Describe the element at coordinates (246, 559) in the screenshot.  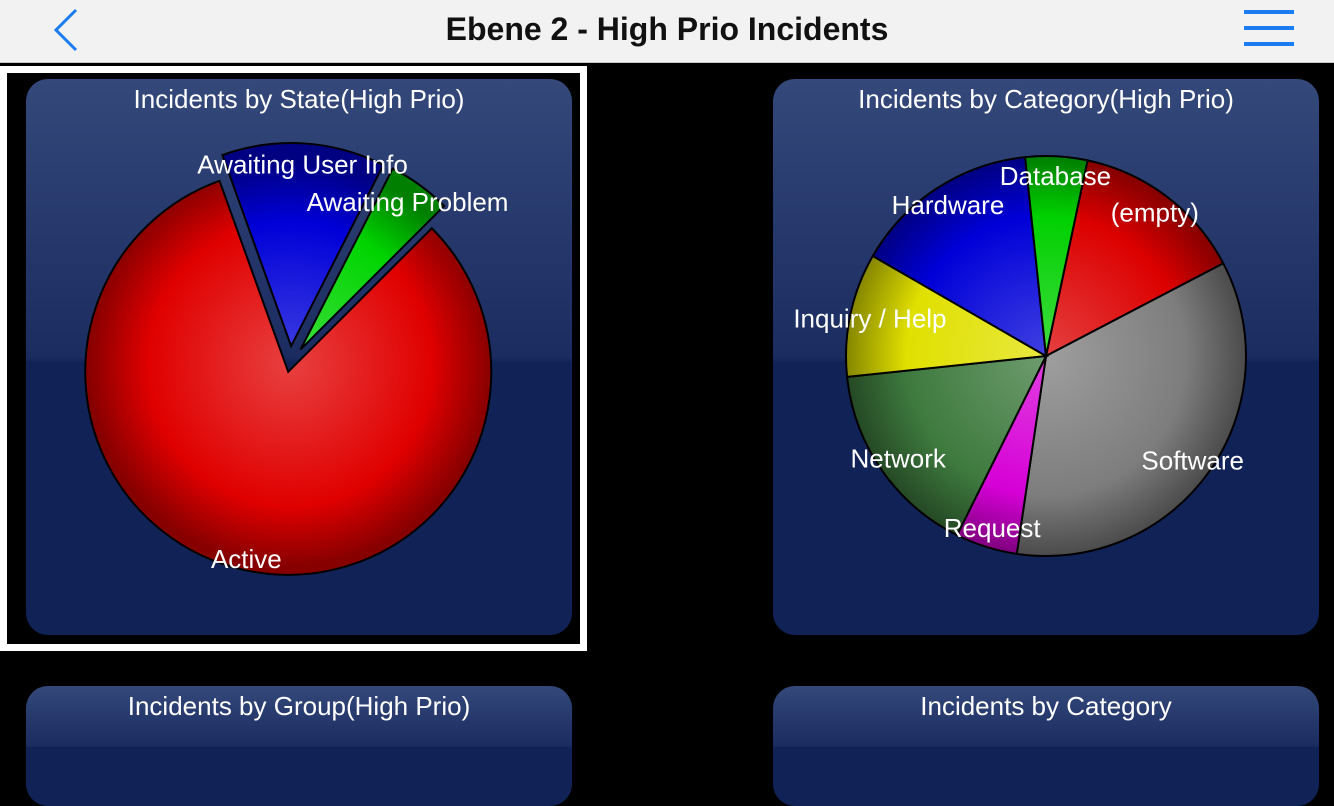
I see `slice-label-active: Active` at that location.